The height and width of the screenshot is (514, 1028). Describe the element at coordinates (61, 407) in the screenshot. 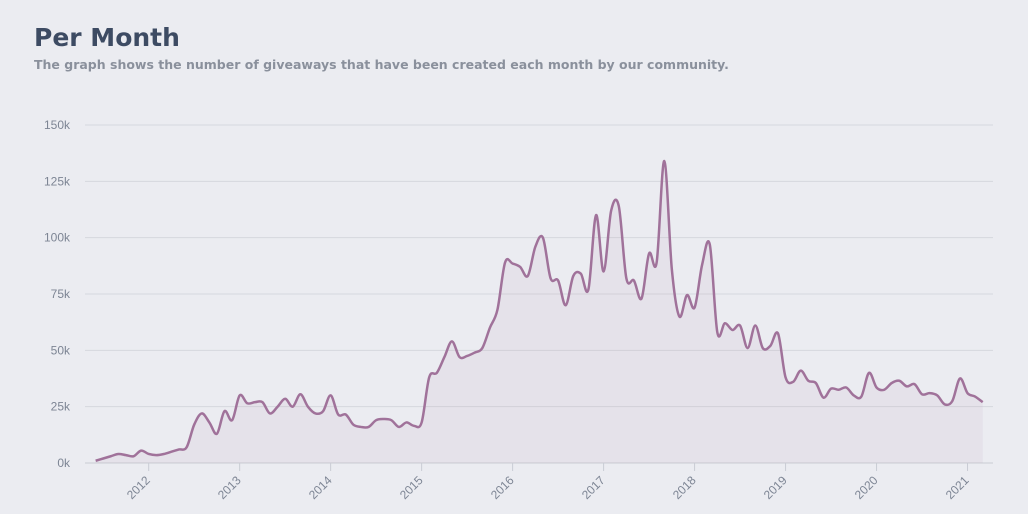

I see `y-tick-label: 25k` at that location.